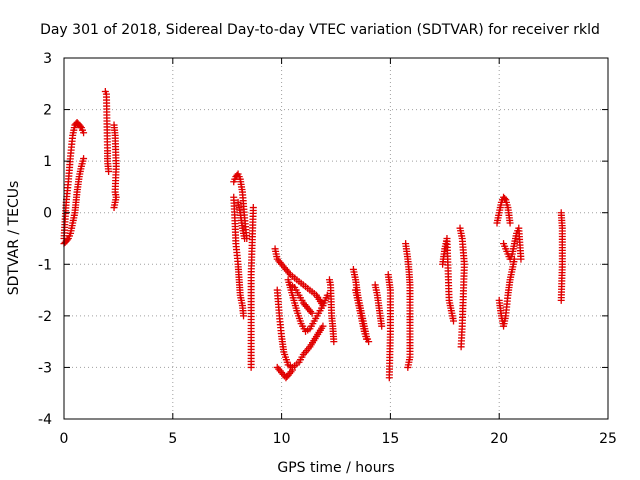 This screenshot has height=480, width=640. I want to click on y-tick-label: -2, so click(45, 317).